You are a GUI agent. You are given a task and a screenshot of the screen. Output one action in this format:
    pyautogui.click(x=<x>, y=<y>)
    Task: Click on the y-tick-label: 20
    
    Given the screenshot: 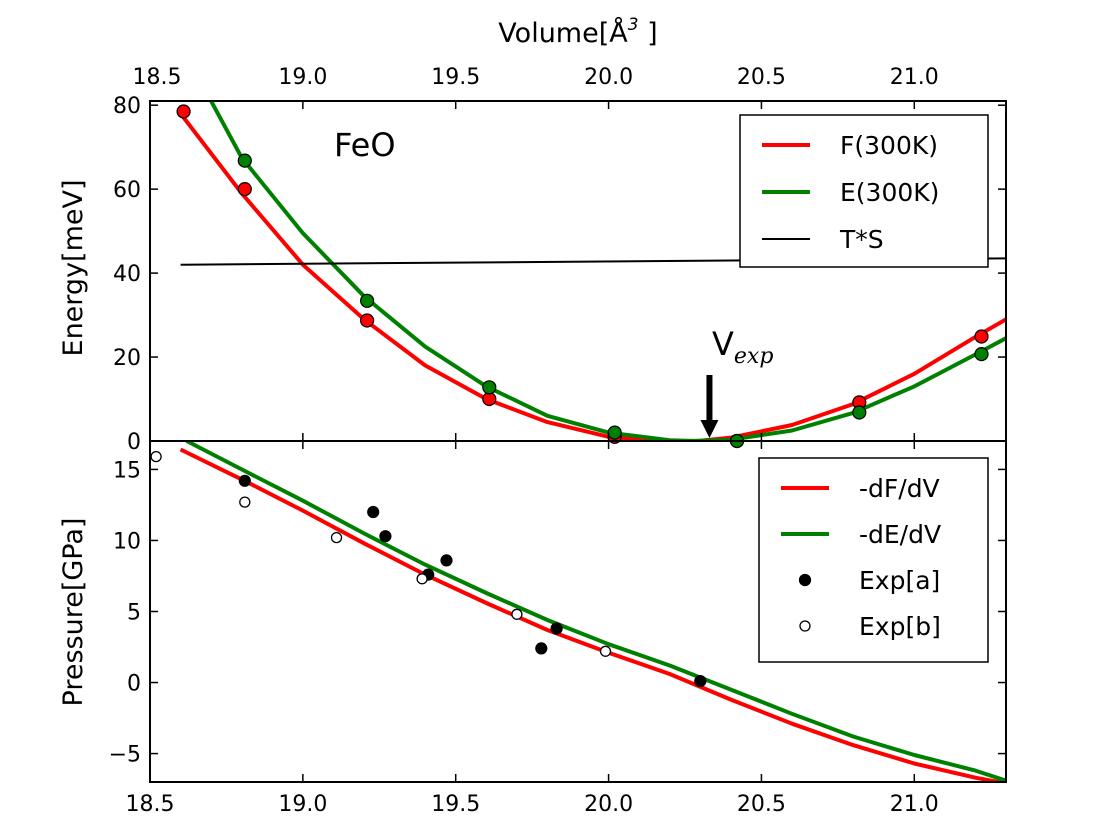 What is the action you would take?
    pyautogui.click(x=127, y=358)
    